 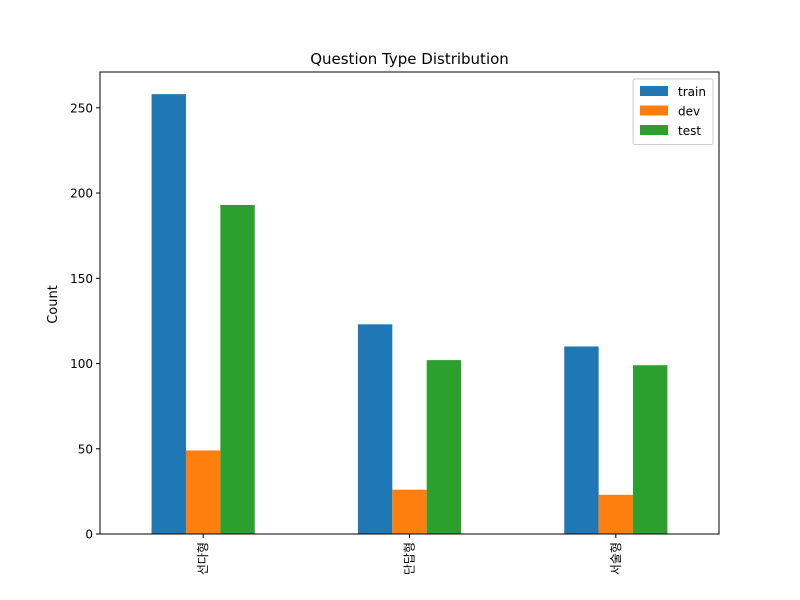 I want to click on legend-label-test: test, so click(x=689, y=131).